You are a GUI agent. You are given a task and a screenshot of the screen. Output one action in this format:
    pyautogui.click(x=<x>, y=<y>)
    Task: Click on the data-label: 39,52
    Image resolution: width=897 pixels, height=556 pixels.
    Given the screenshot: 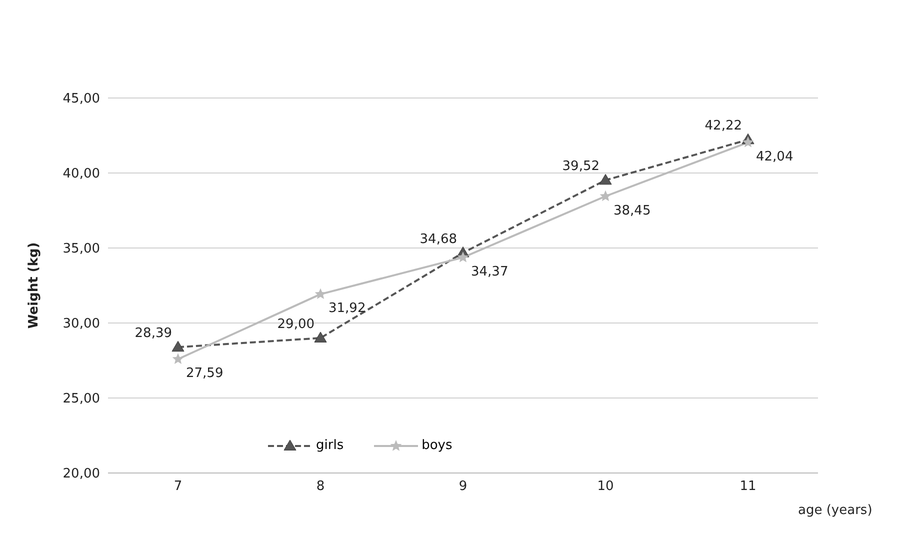 What is the action you would take?
    pyautogui.click(x=581, y=166)
    